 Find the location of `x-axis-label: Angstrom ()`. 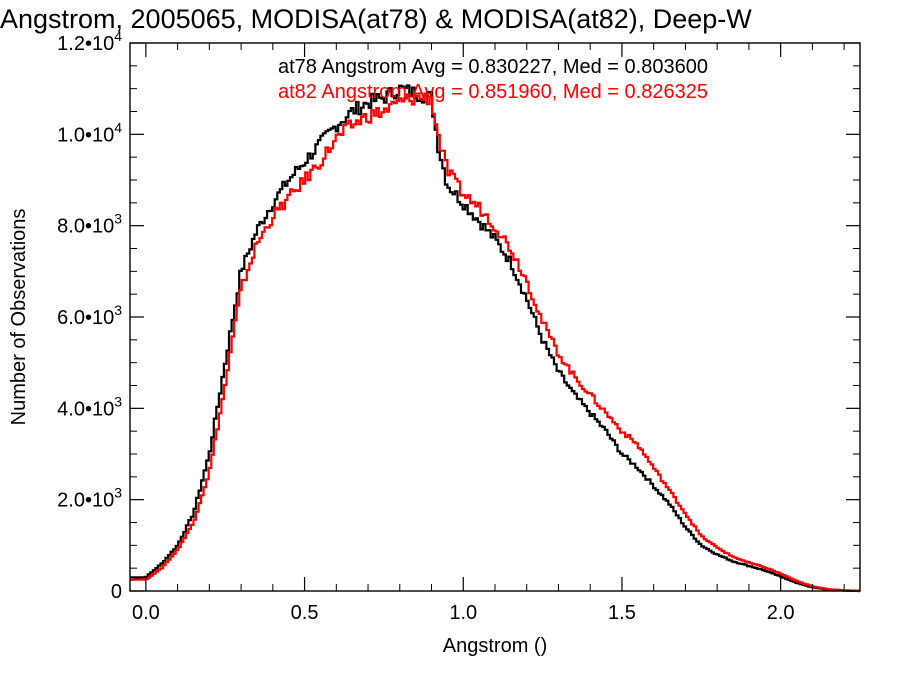

x-axis-label: Angstrom () is located at coordinates (495, 646).